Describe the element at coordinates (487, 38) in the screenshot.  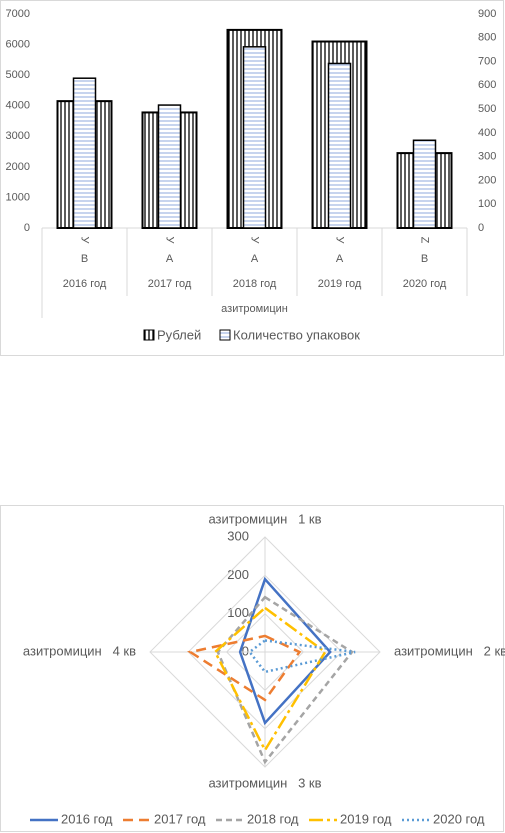
I see `y2-tick-label: 800` at that location.